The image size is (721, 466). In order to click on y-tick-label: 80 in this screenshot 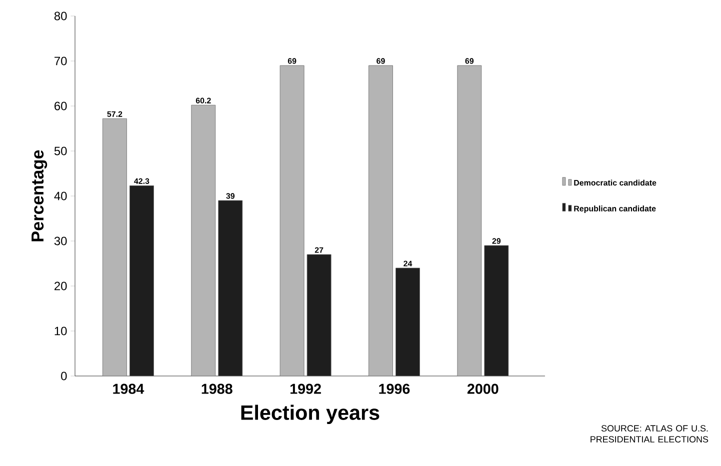, I will do `click(60, 16)`.